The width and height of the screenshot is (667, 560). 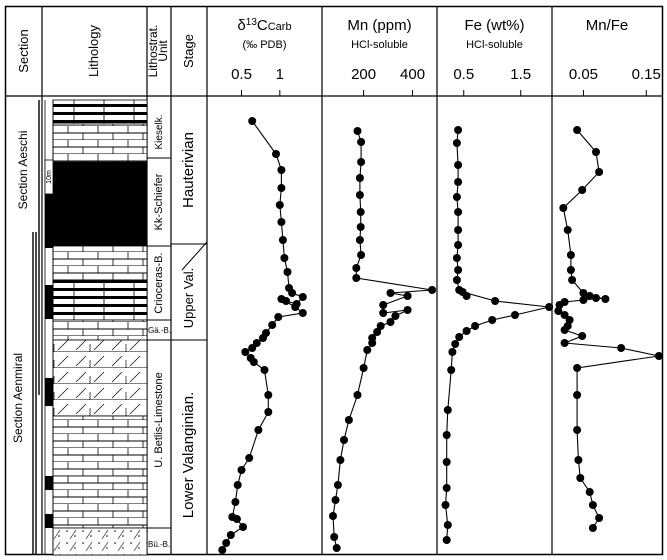 What do you see at coordinates (163, 51) in the screenshot?
I see `column-header-lithostrat-line2: Unit` at bounding box center [163, 51].